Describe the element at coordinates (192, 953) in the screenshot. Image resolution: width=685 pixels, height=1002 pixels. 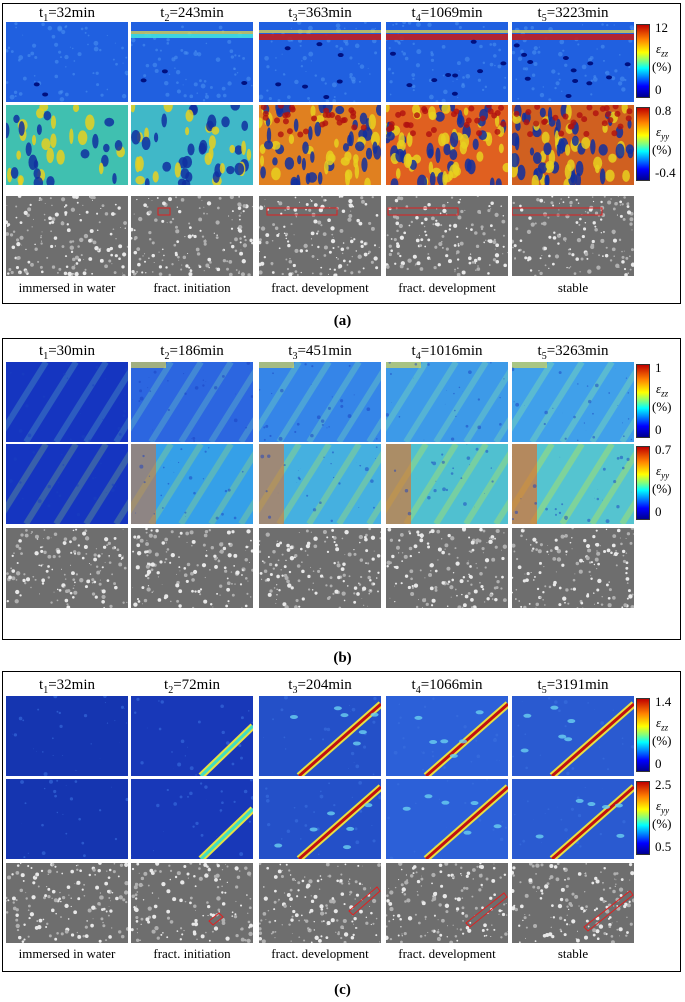
I see `stage-caption: fract. initiation` at that location.